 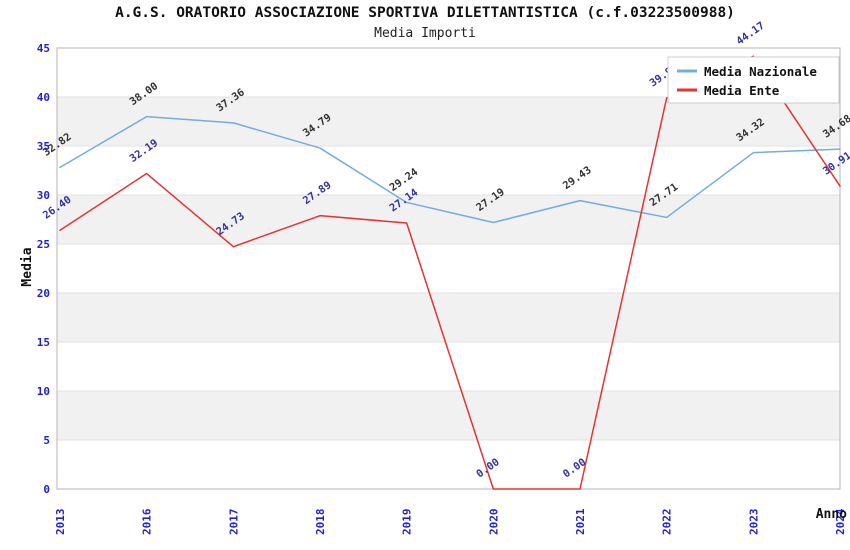 What do you see at coordinates (43, 195) in the screenshot?
I see `y-tick-label: 30` at bounding box center [43, 195].